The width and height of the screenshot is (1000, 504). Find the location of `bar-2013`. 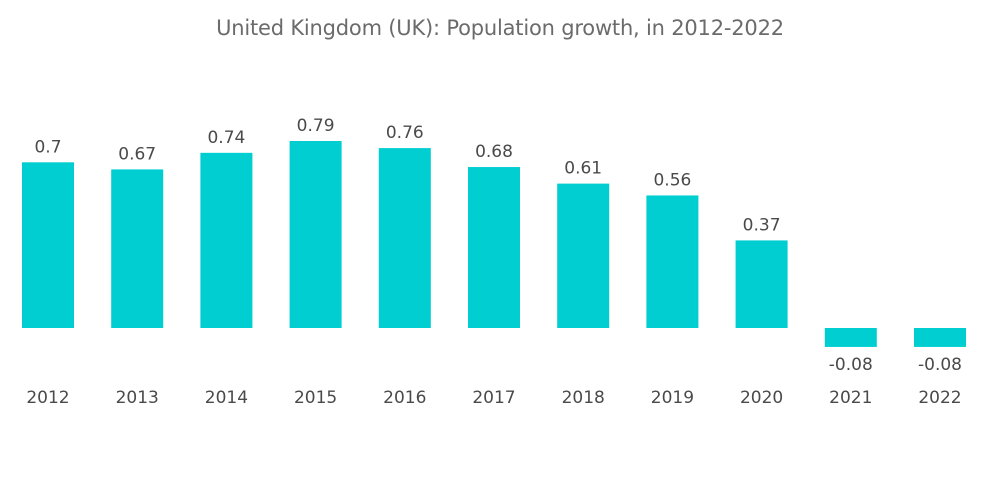

bar-2013 is located at coordinates (137, 248).